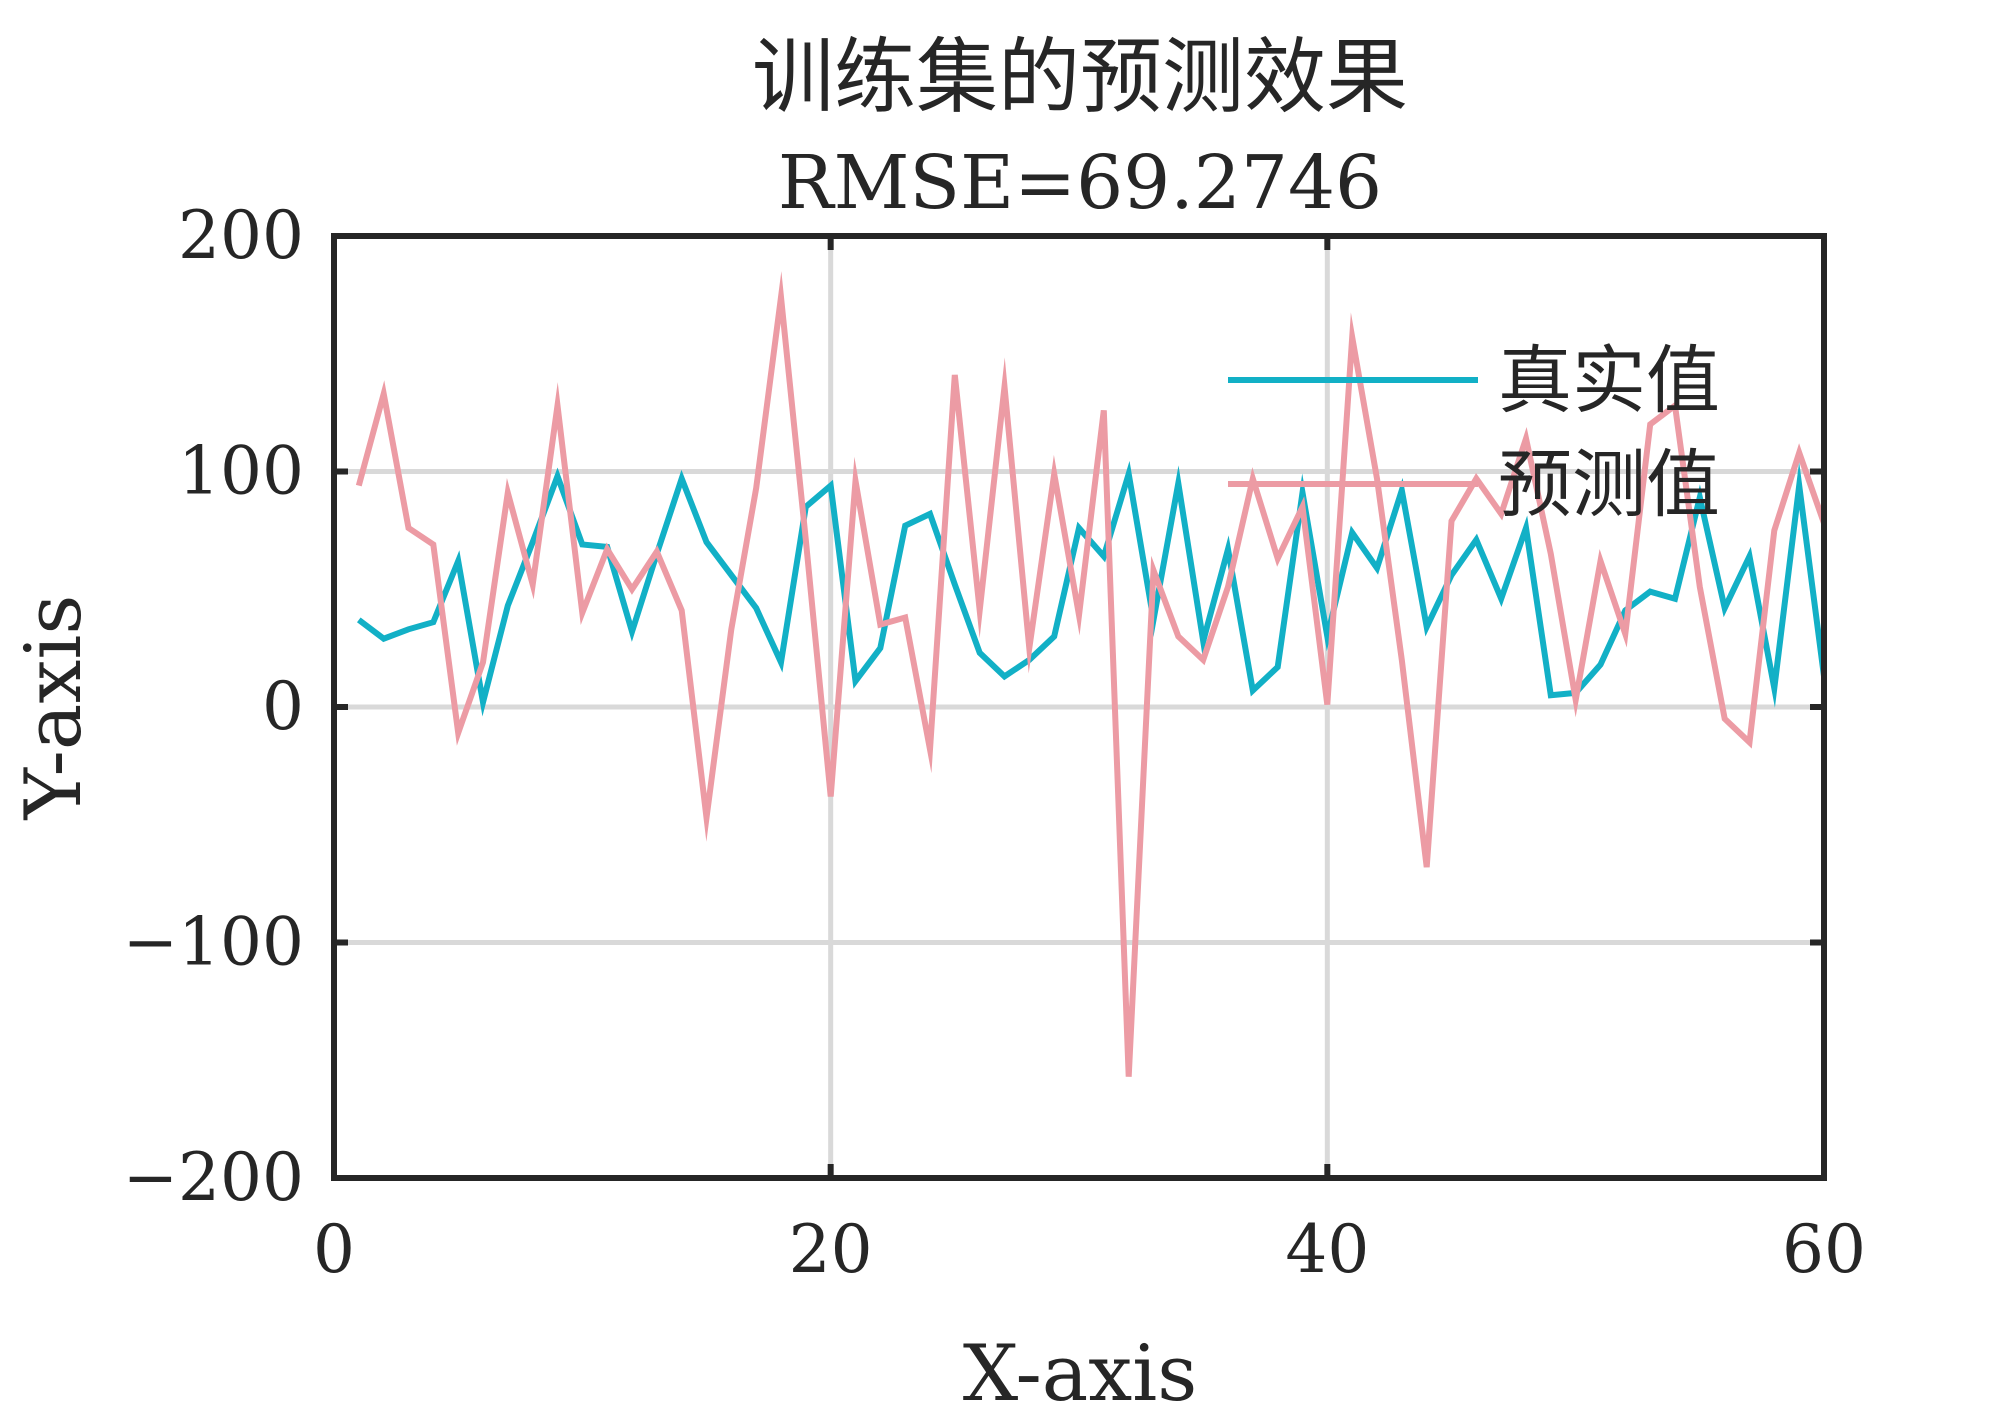 This screenshot has height=1422, width=2008. I want to click on legend-label-1: 真实值, so click(1609, 381).